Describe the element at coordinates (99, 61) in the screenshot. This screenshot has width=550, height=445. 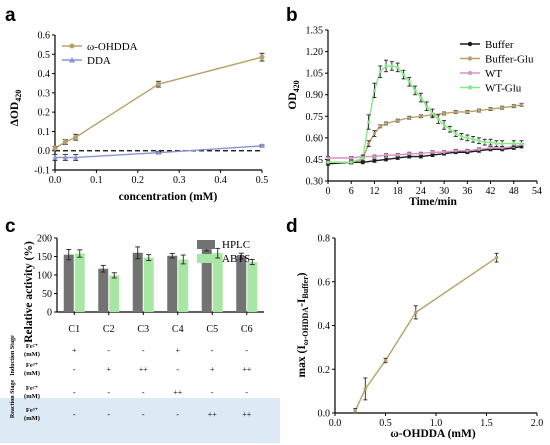
I see `legend-label: DDA` at that location.